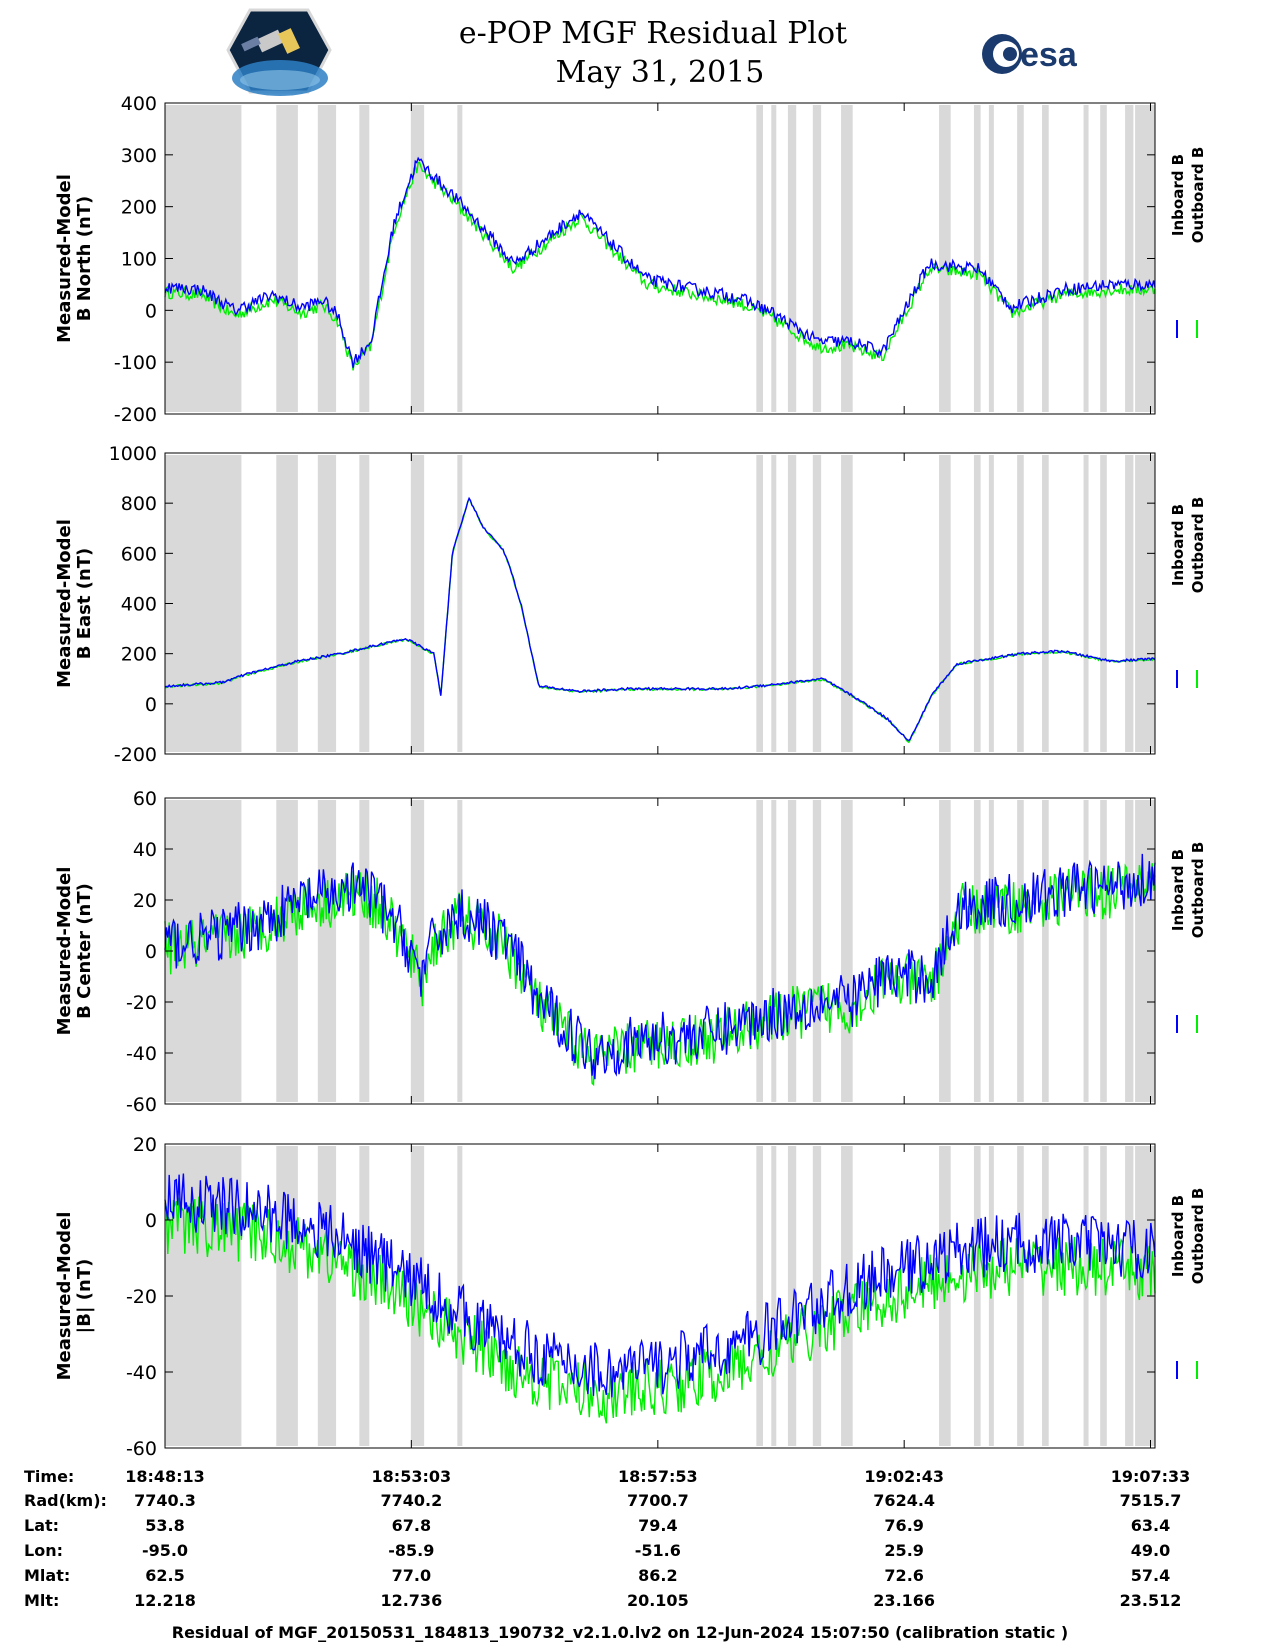  What do you see at coordinates (904, 1600) in the screenshot?
I see `info-cell: 23.166` at bounding box center [904, 1600].